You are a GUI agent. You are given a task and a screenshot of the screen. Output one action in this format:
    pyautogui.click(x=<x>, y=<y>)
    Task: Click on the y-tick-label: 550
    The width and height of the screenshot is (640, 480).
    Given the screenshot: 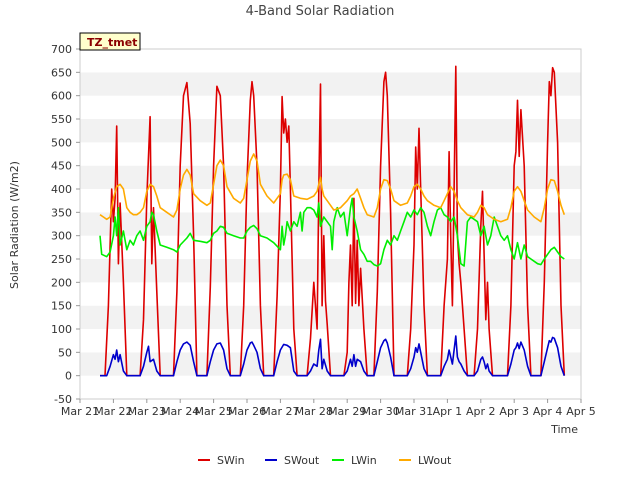 What is the action you would take?
    pyautogui.click(x=61, y=119)
    